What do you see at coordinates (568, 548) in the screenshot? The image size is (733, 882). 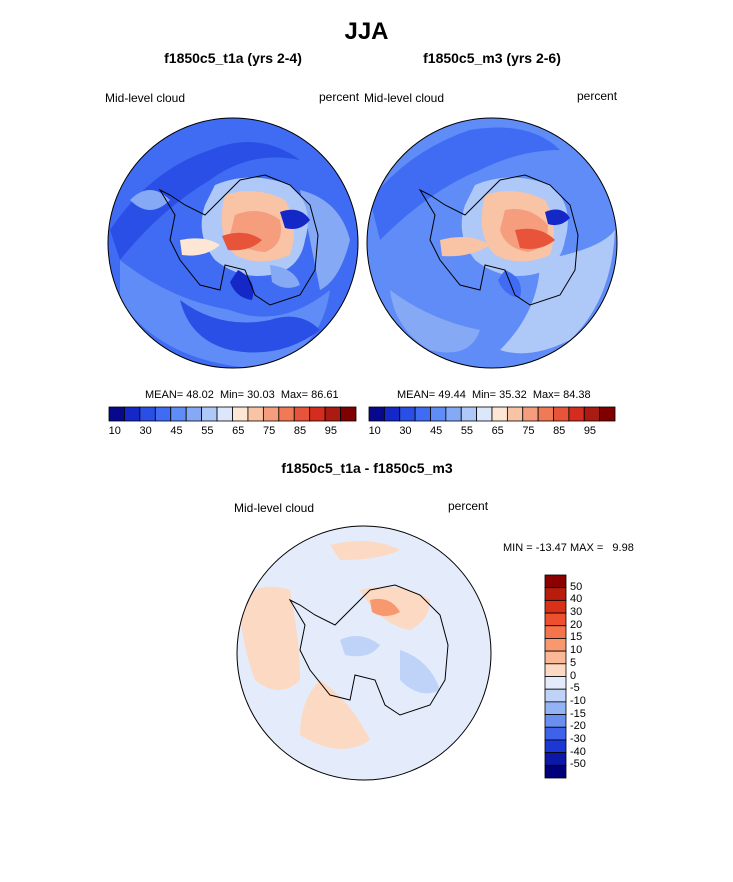 I see `panel-diff-minmax: MIN = -13.47 MAX = 9.98` at bounding box center [568, 548].